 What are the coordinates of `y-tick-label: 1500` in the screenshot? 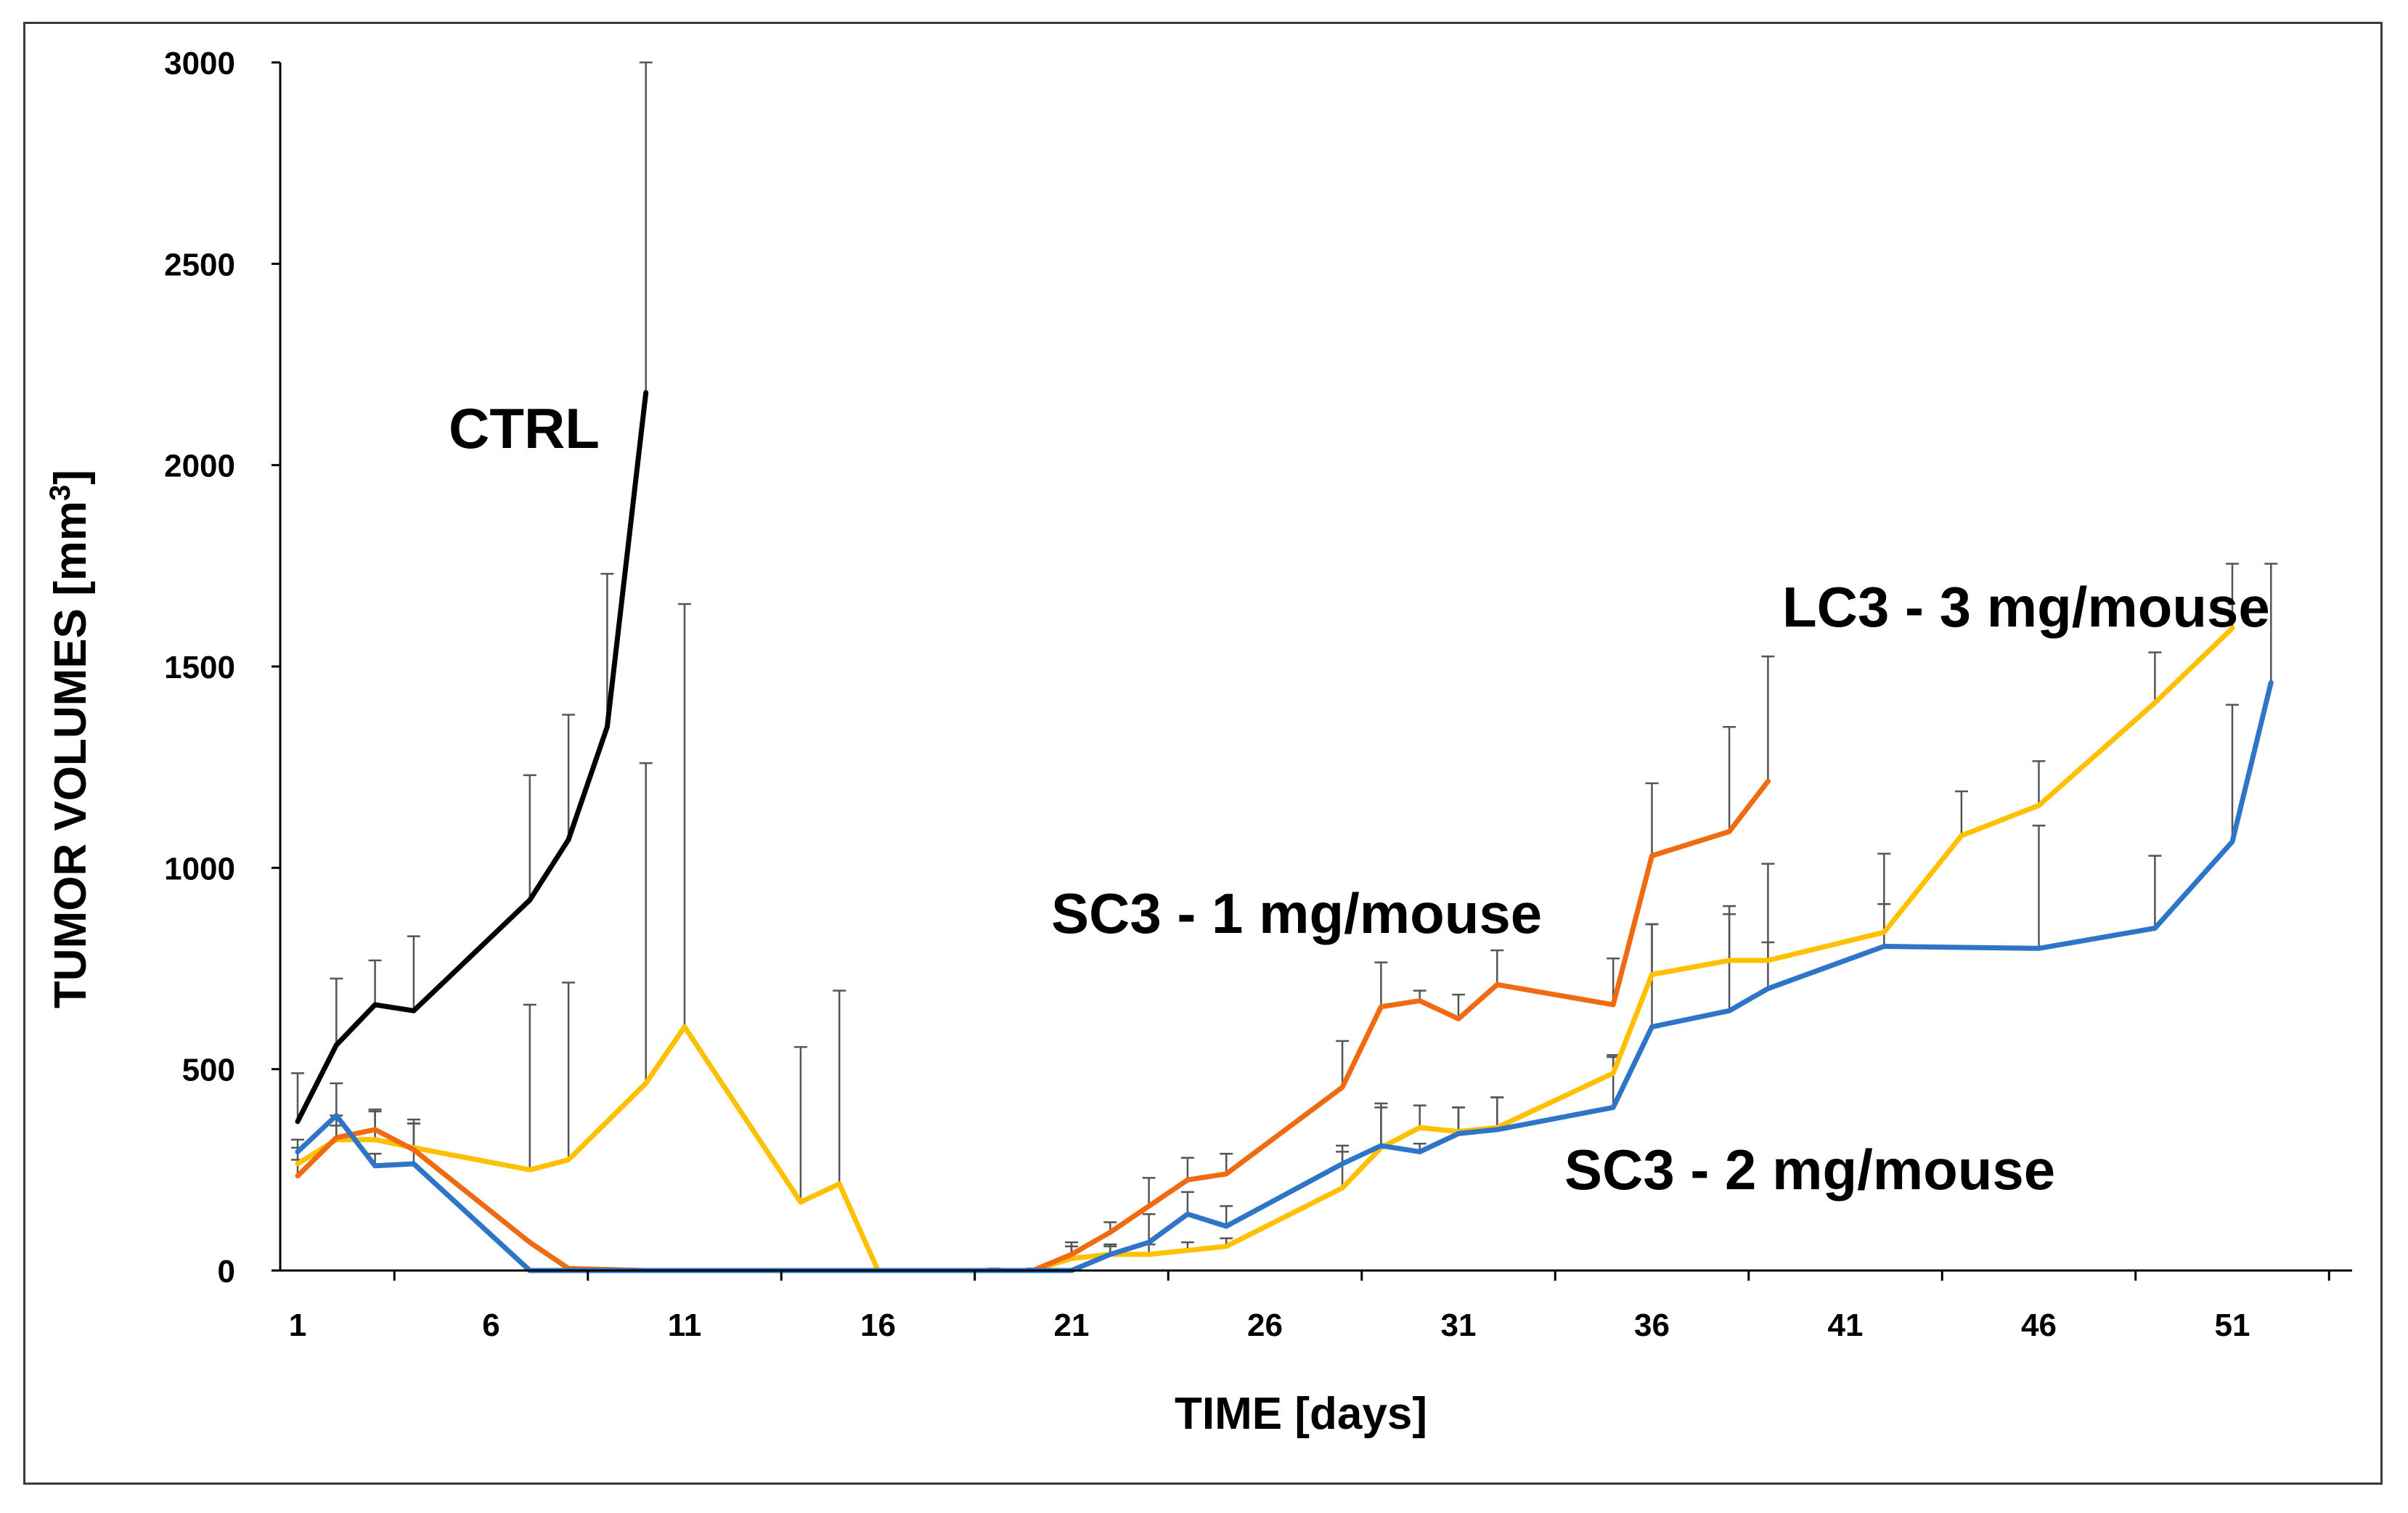 It's located at (200, 667).